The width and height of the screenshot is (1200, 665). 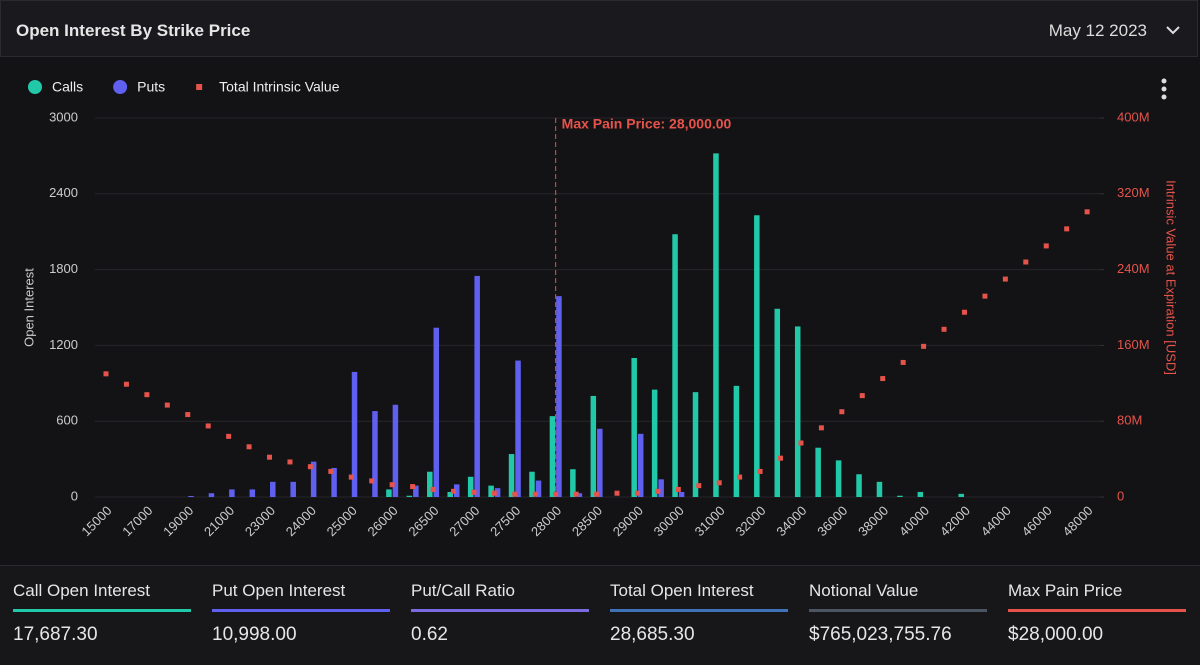 What do you see at coordinates (1133, 116) in the screenshot?
I see `y2-tick-label: 400M` at bounding box center [1133, 116].